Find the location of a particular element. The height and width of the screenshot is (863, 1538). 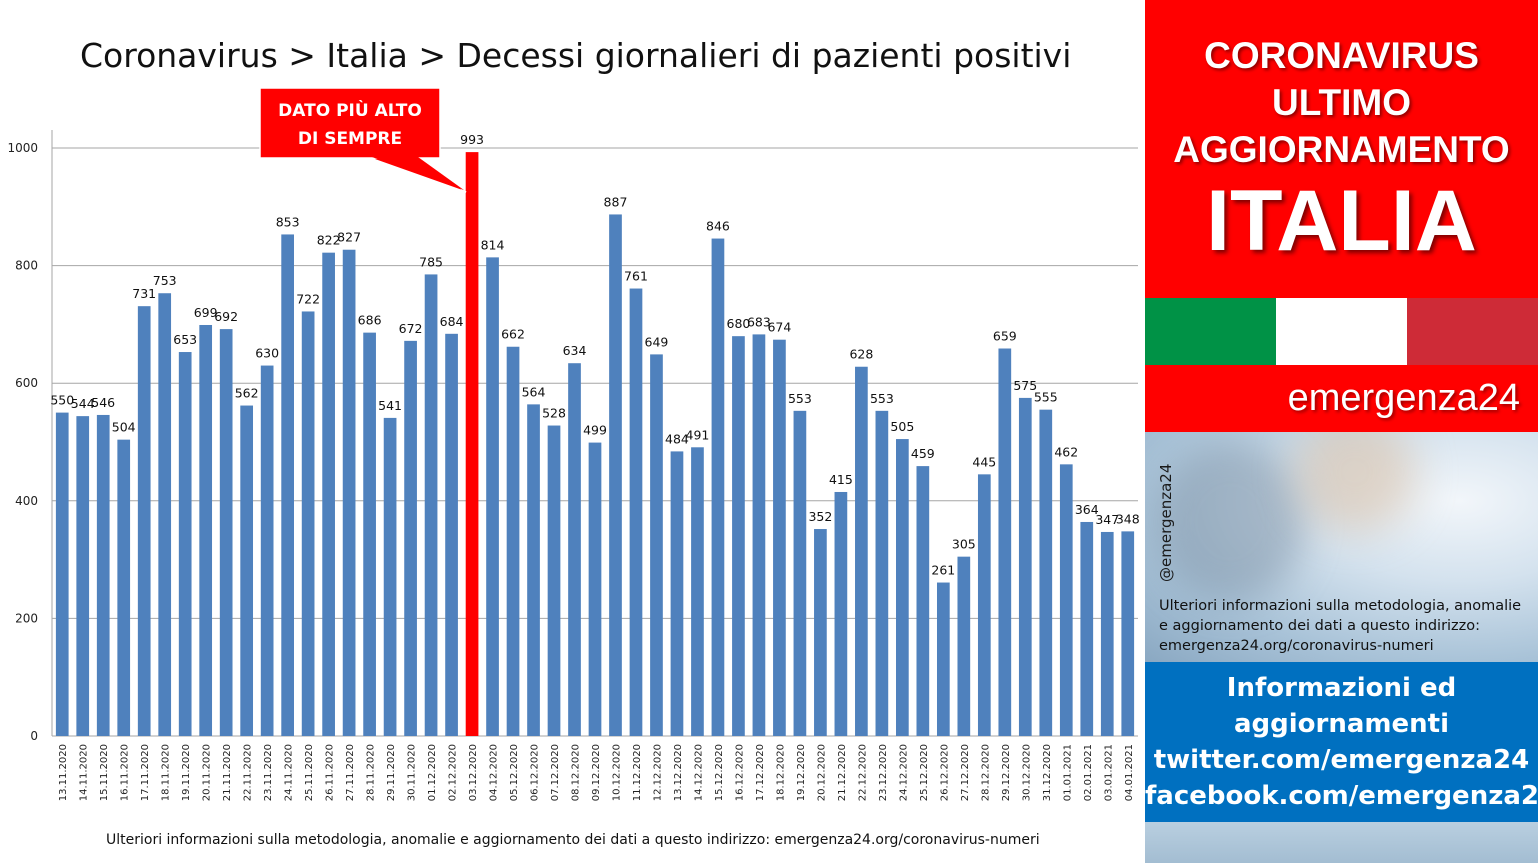

data-label: 459 is located at coordinates (923, 453).